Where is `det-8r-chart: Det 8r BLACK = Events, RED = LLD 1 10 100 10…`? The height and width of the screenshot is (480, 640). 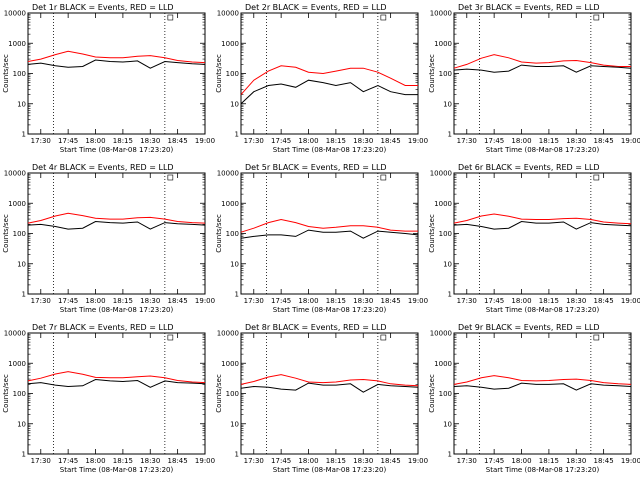 det-8r-chart: Det 8r BLACK = Events, RED = LLD 1 10 100 10… is located at coordinates (321, 398).